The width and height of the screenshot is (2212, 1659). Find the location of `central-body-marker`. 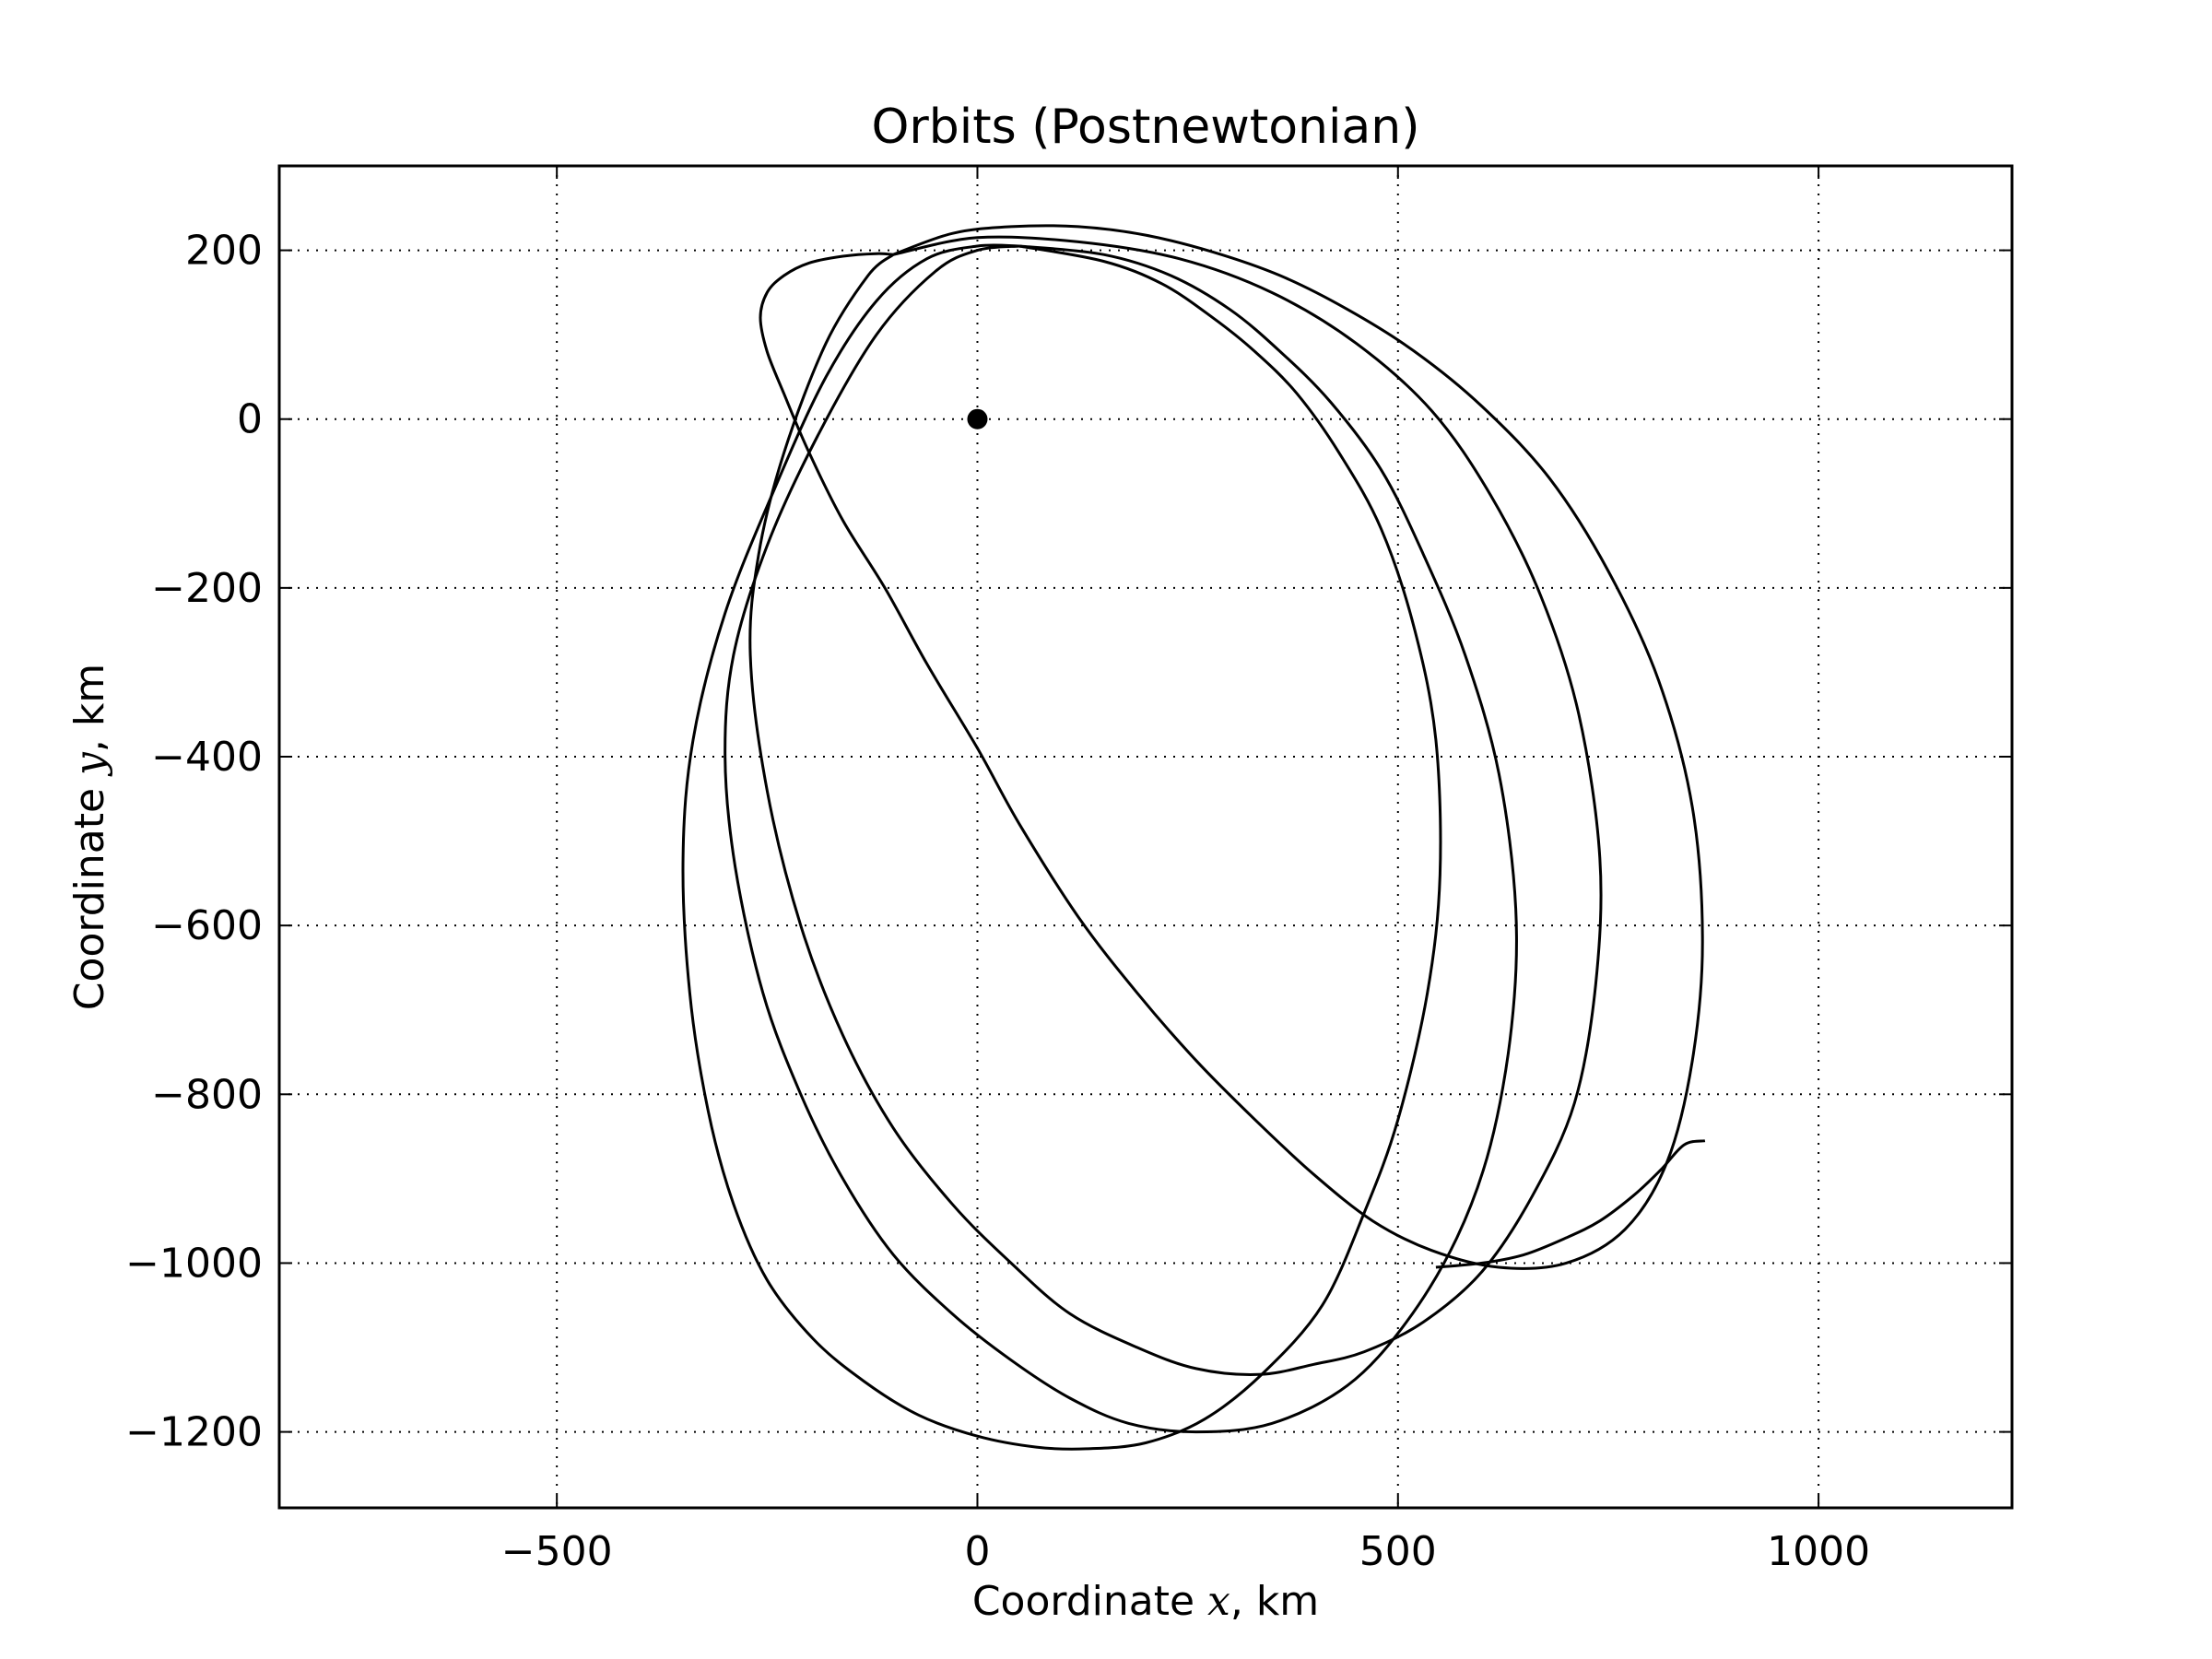

central-body-marker is located at coordinates (977, 418).